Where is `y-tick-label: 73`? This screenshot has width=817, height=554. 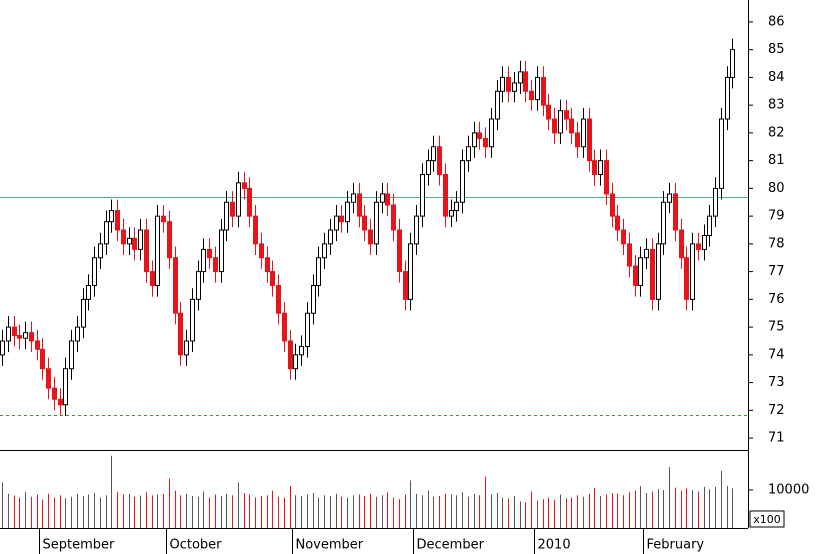 y-tick-label: 73 is located at coordinates (776, 382).